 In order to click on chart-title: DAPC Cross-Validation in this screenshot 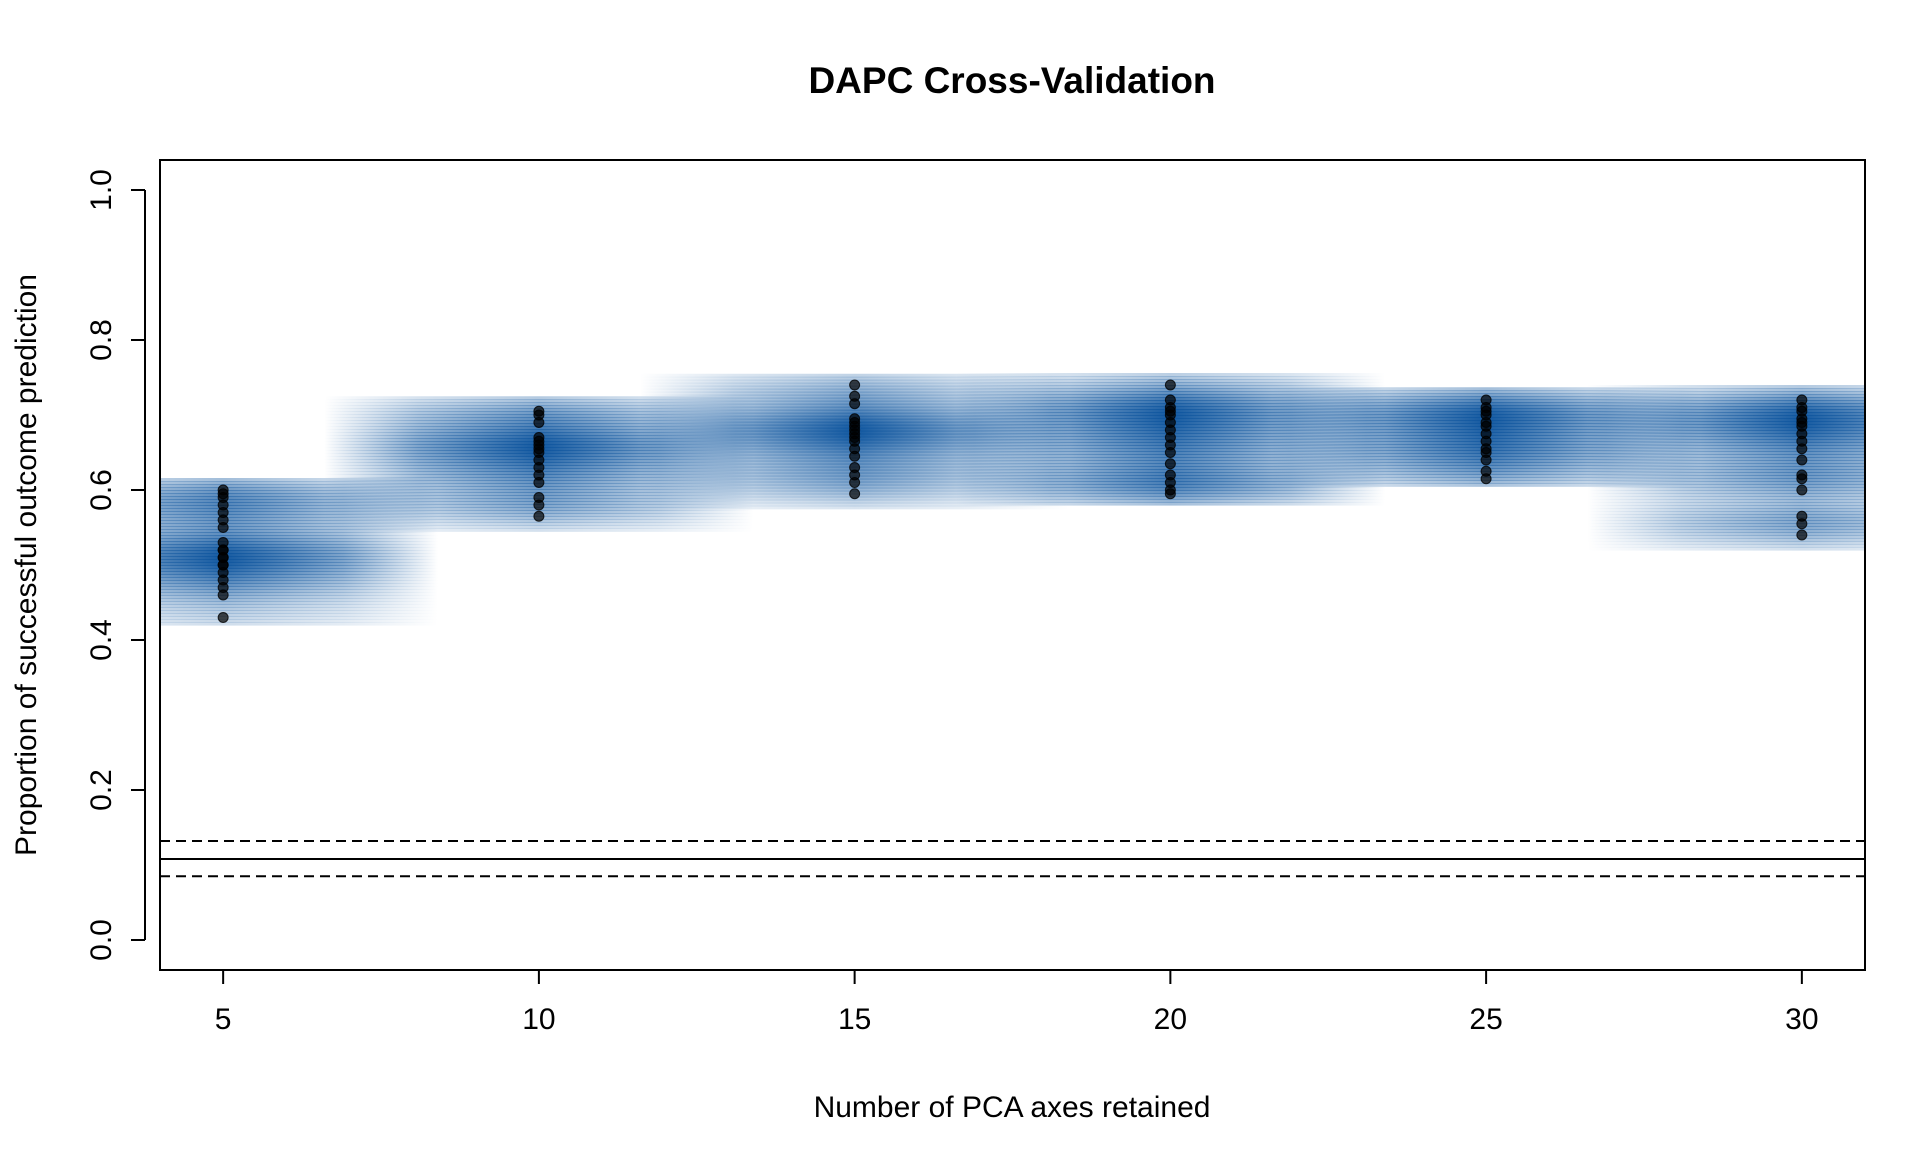, I will do `click(1011, 80)`.